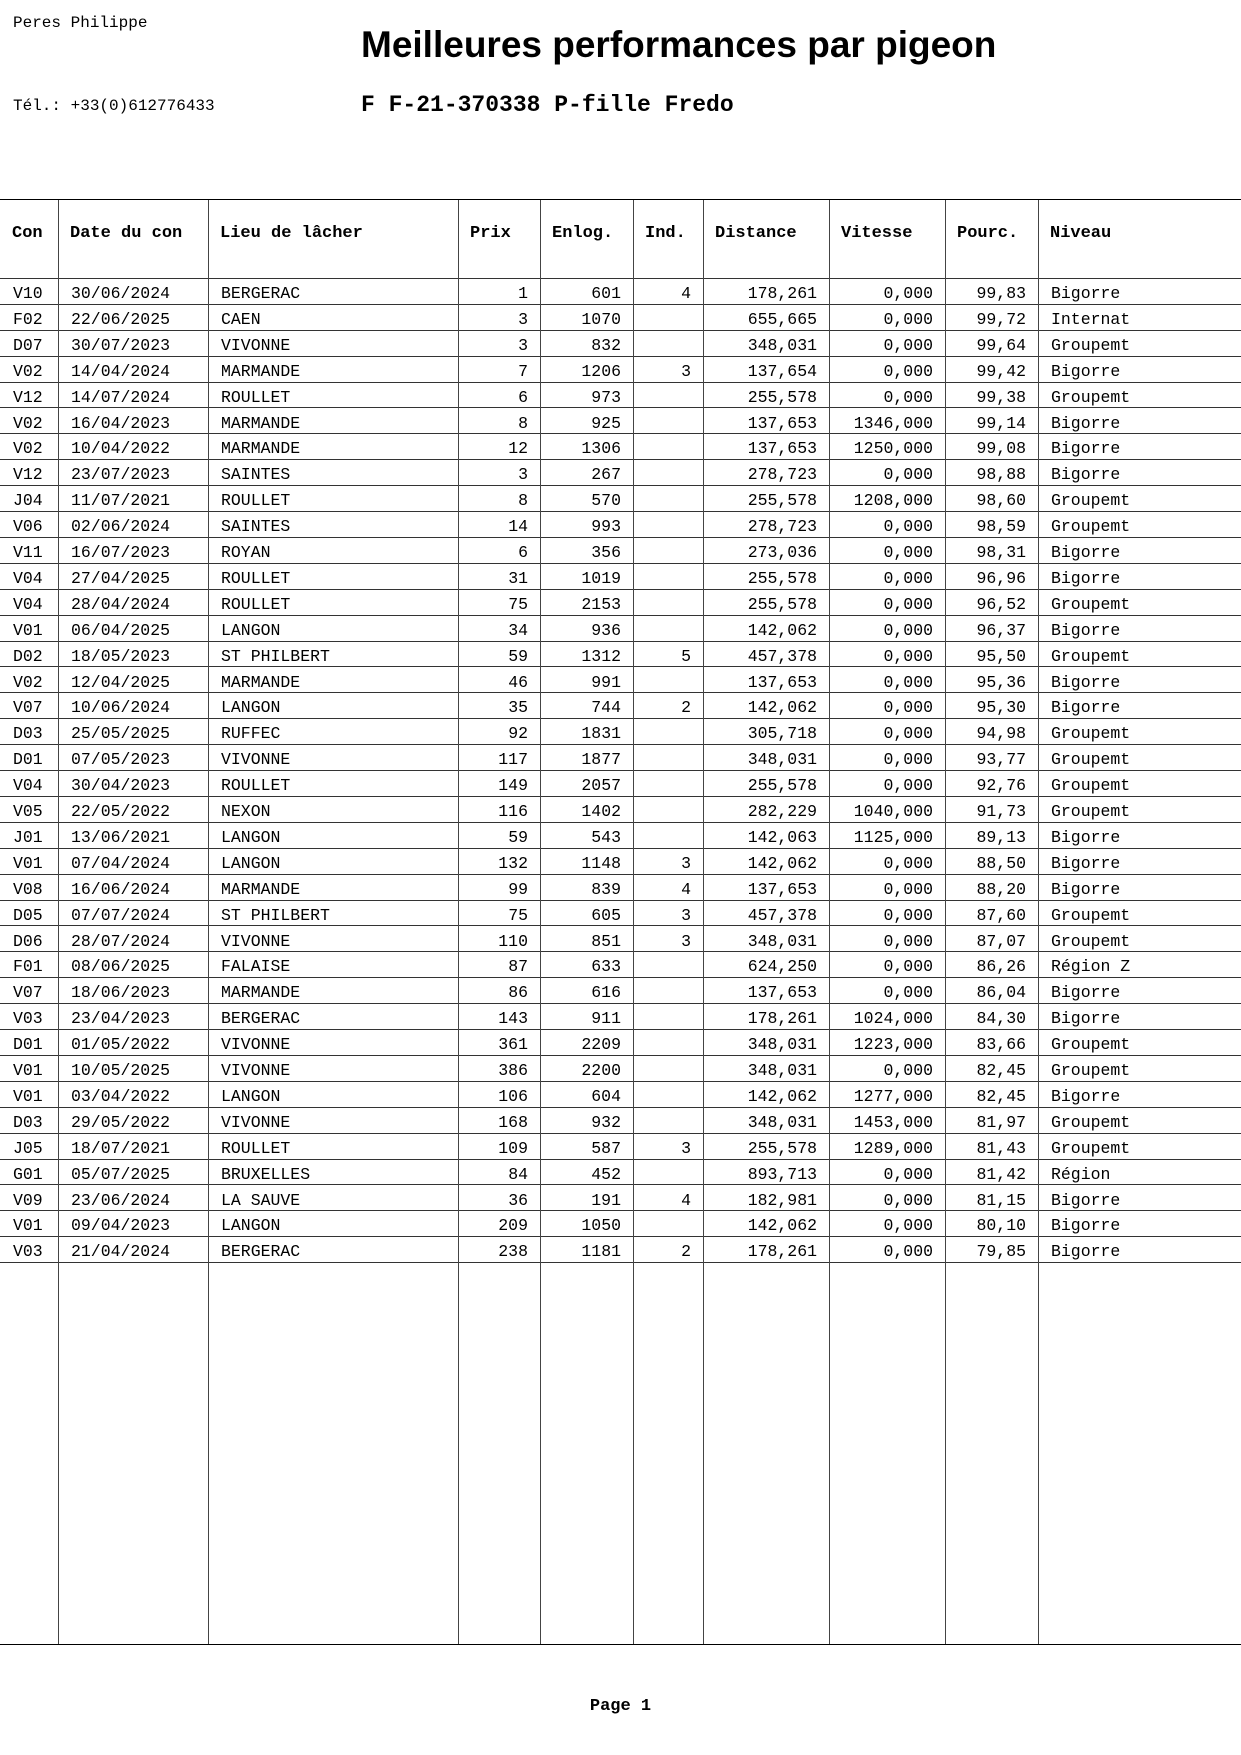 The height and width of the screenshot is (1755, 1241). What do you see at coordinates (28, 475) in the screenshot?
I see `cell-con: V12` at bounding box center [28, 475].